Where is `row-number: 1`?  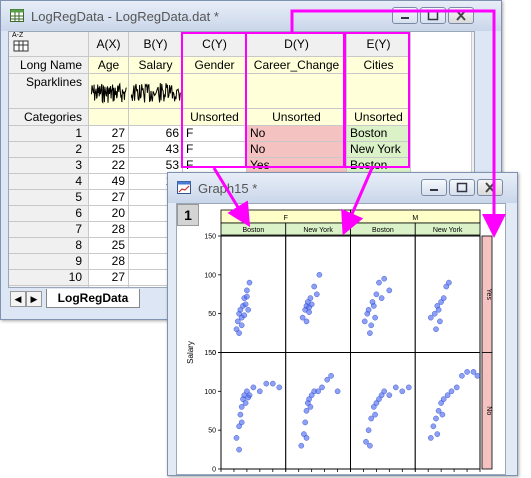 row-number: 1 is located at coordinates (49, 134).